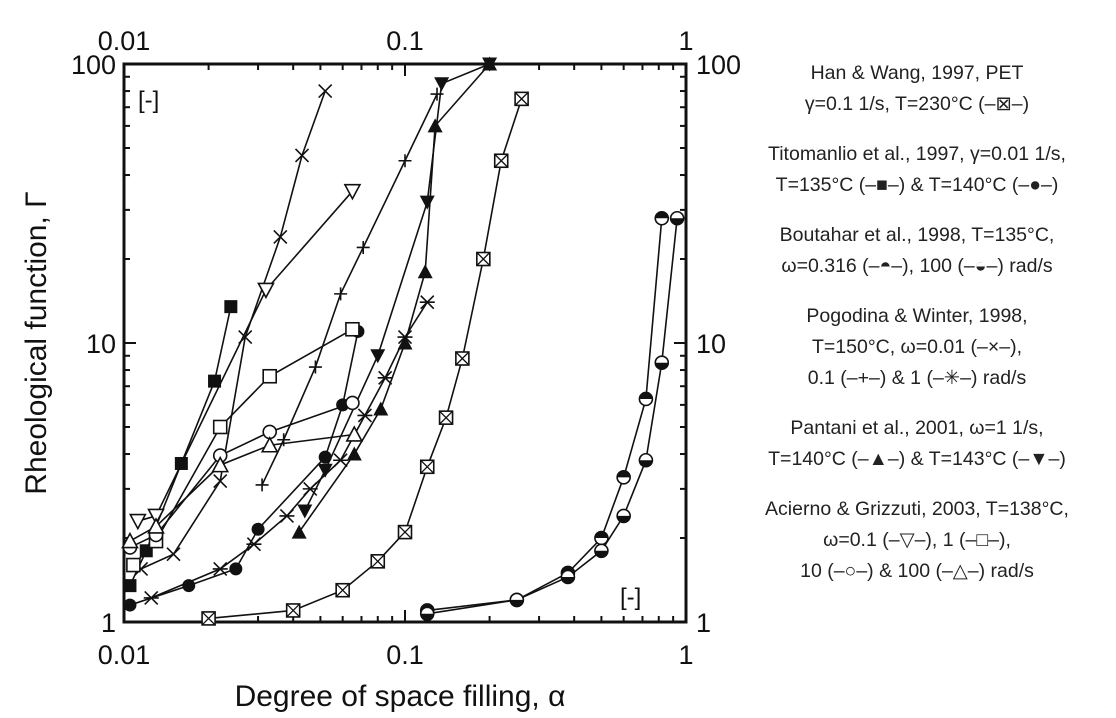 Image resolution: width=1116 pixels, height=718 pixels. What do you see at coordinates (400, 696) in the screenshot?
I see `x-axis-title: Degree of space filling, α` at bounding box center [400, 696].